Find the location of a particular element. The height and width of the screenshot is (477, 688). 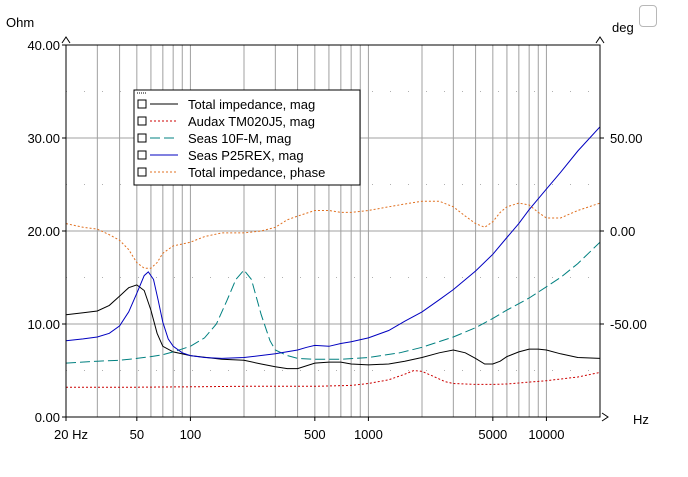

x-tick-label: 500 is located at coordinates (315, 434).